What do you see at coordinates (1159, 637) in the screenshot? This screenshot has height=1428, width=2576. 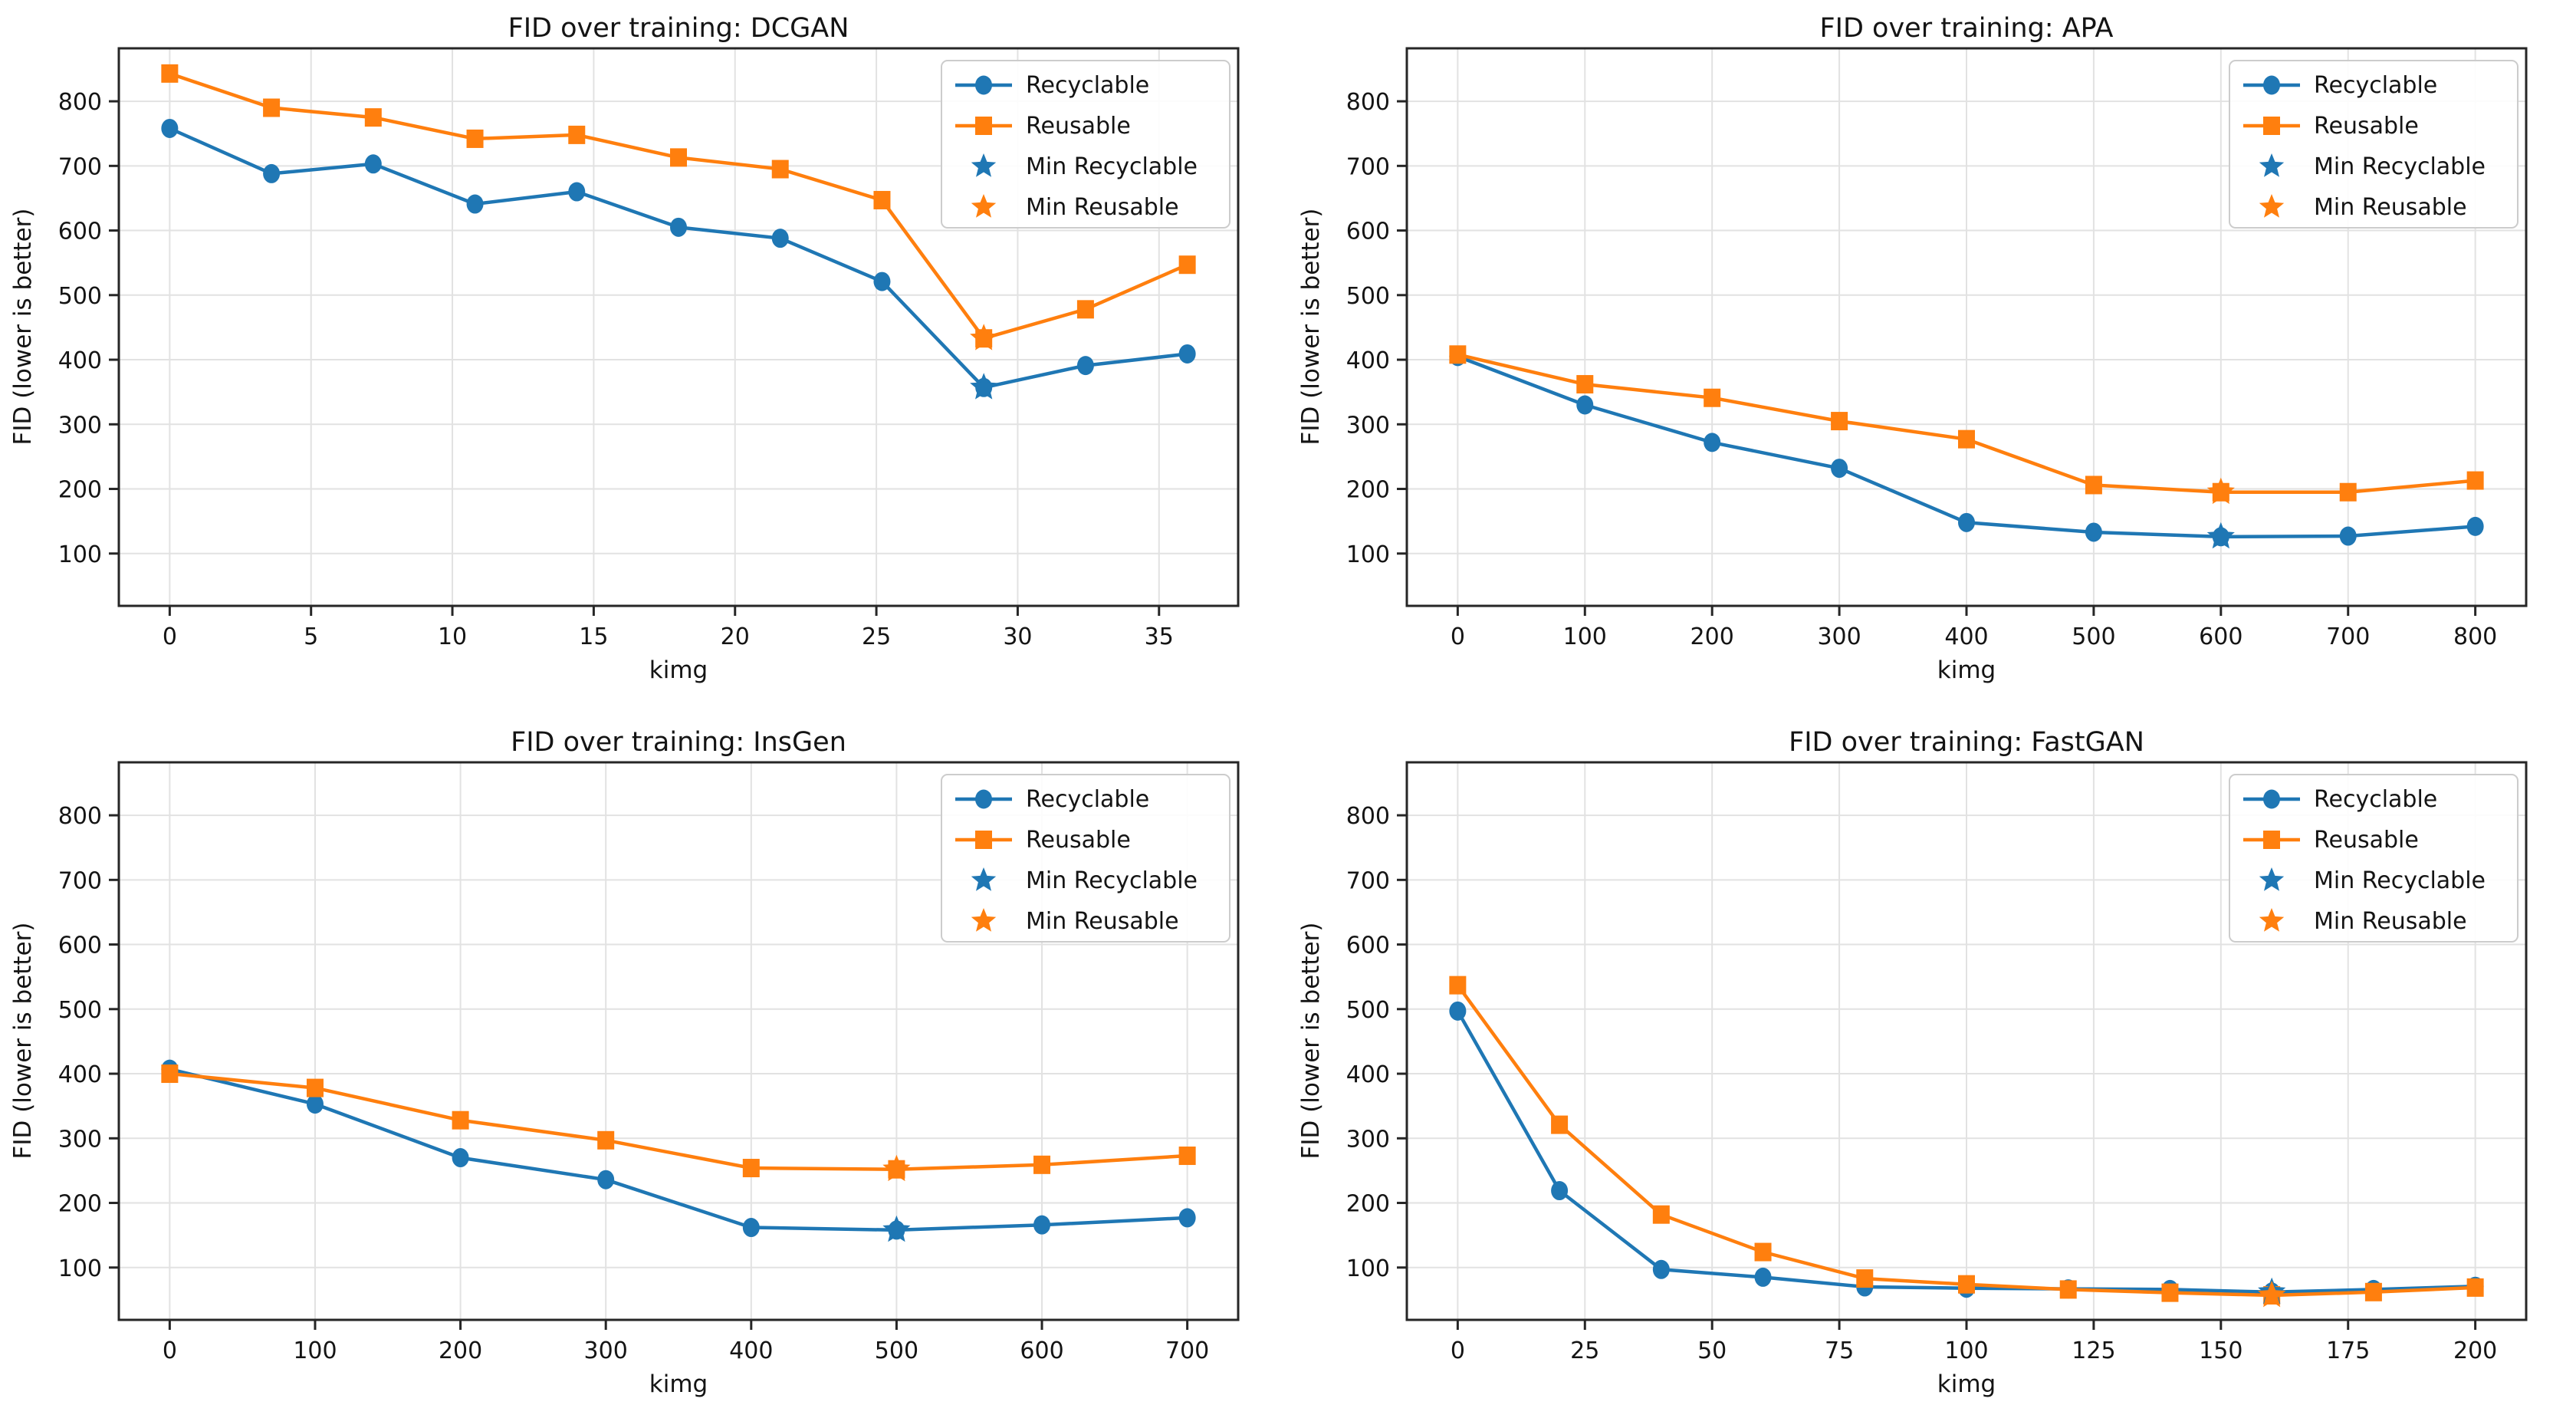 I see `x-tick-label: 35` at bounding box center [1159, 637].